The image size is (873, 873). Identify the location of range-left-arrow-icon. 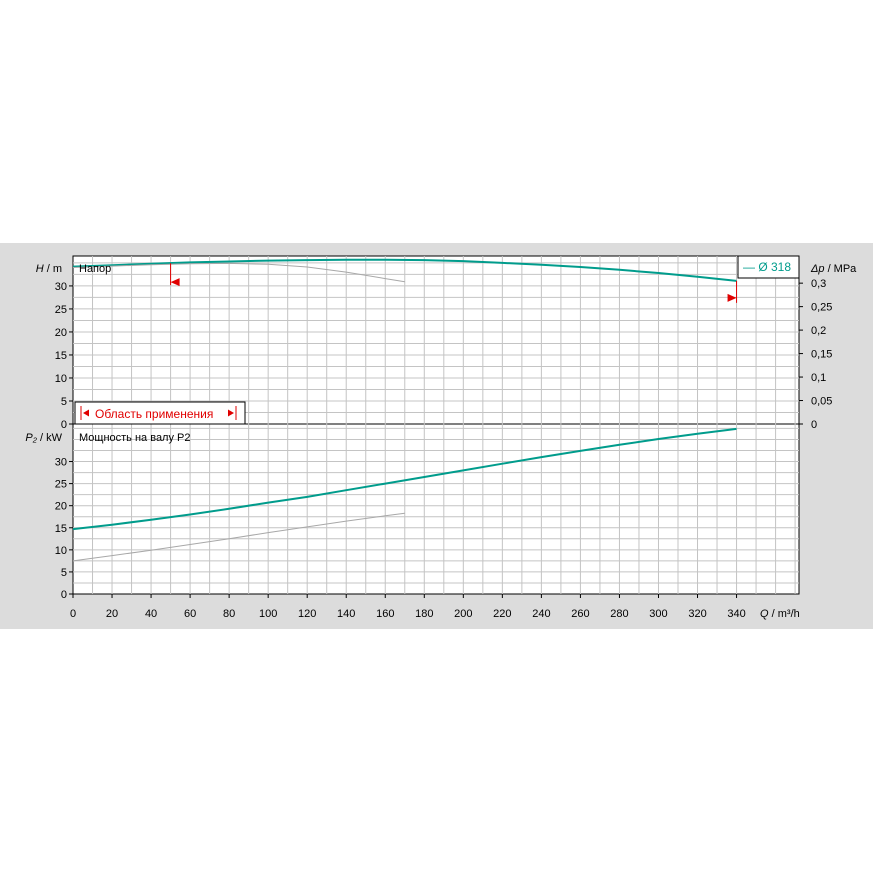
(86, 413).